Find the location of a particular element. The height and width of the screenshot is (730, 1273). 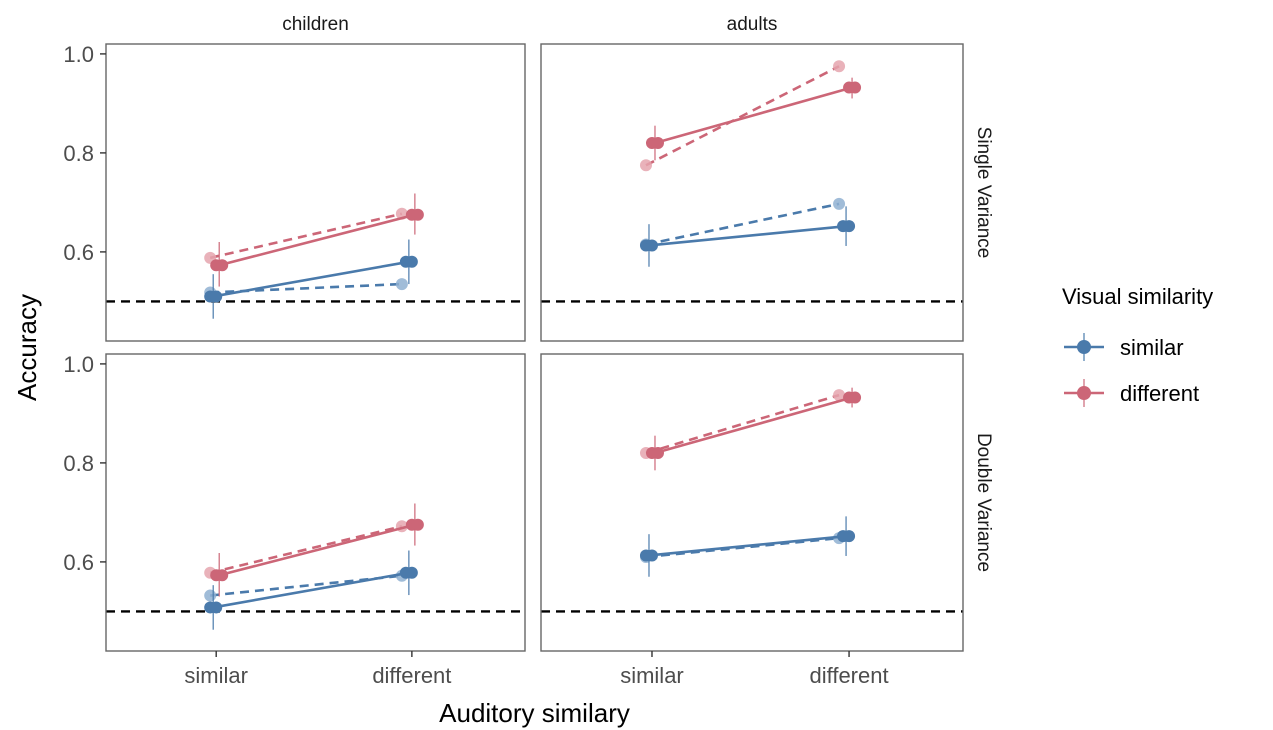

legend-key-similar is located at coordinates (1084, 347).